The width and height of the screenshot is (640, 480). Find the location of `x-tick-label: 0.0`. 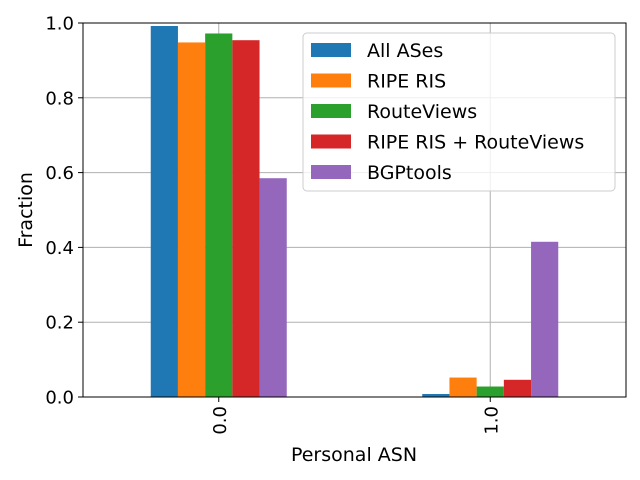

x-tick-label: 0.0 is located at coordinates (220, 420).